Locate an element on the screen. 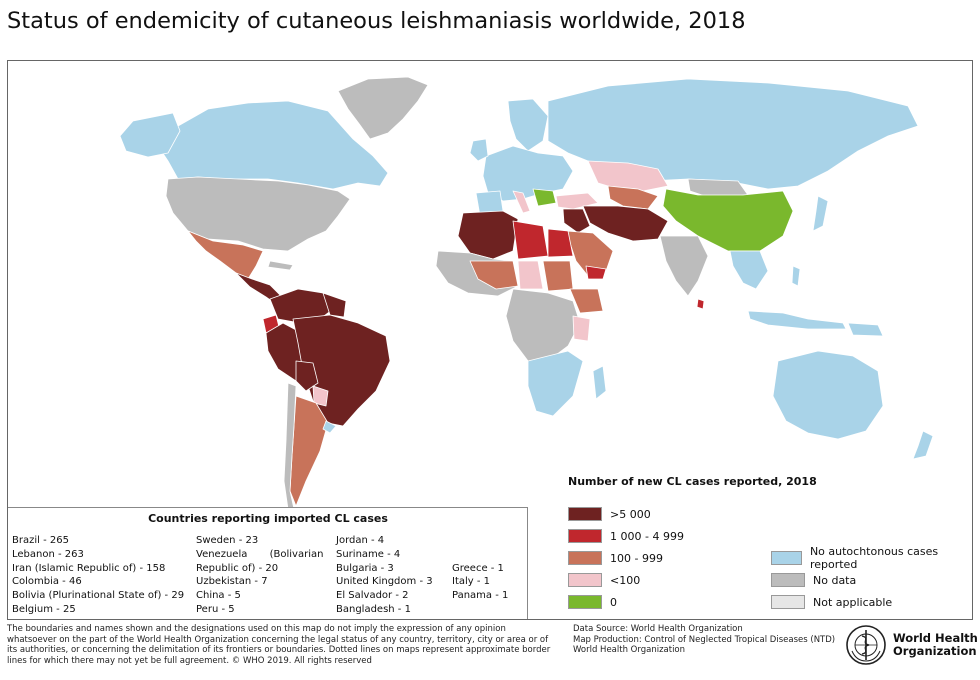 The height and width of the screenshot is (680, 980). list-item: Panama - 1 is located at coordinates (480, 596).